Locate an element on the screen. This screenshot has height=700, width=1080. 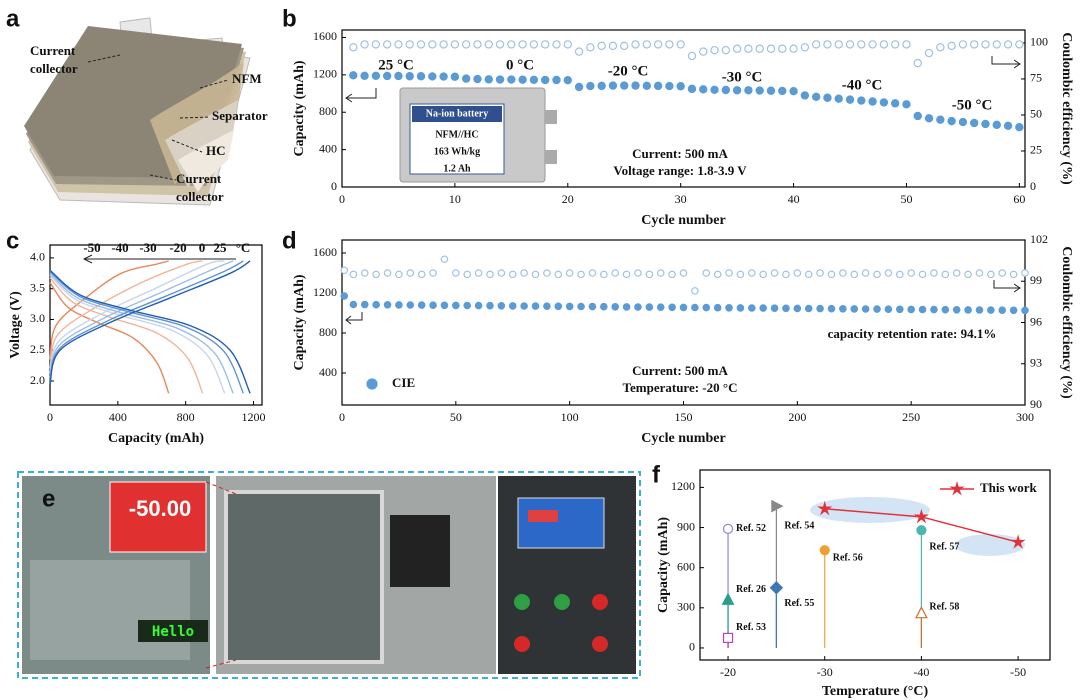
y-tick-label: 3.0 is located at coordinates (37, 318).